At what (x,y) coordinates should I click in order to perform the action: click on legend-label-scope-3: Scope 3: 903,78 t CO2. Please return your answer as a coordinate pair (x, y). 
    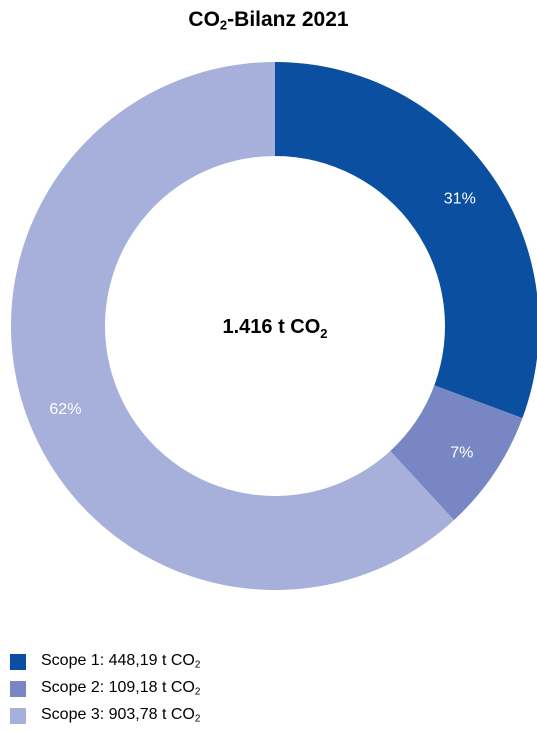
    Looking at the image, I should click on (121, 715).